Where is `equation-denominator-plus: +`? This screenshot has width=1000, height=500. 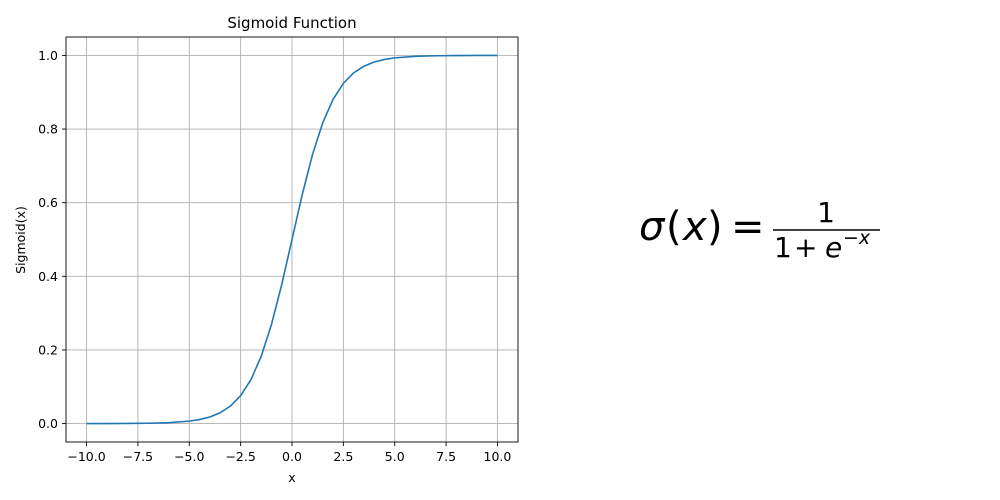
equation-denominator-plus: + is located at coordinates (805, 247).